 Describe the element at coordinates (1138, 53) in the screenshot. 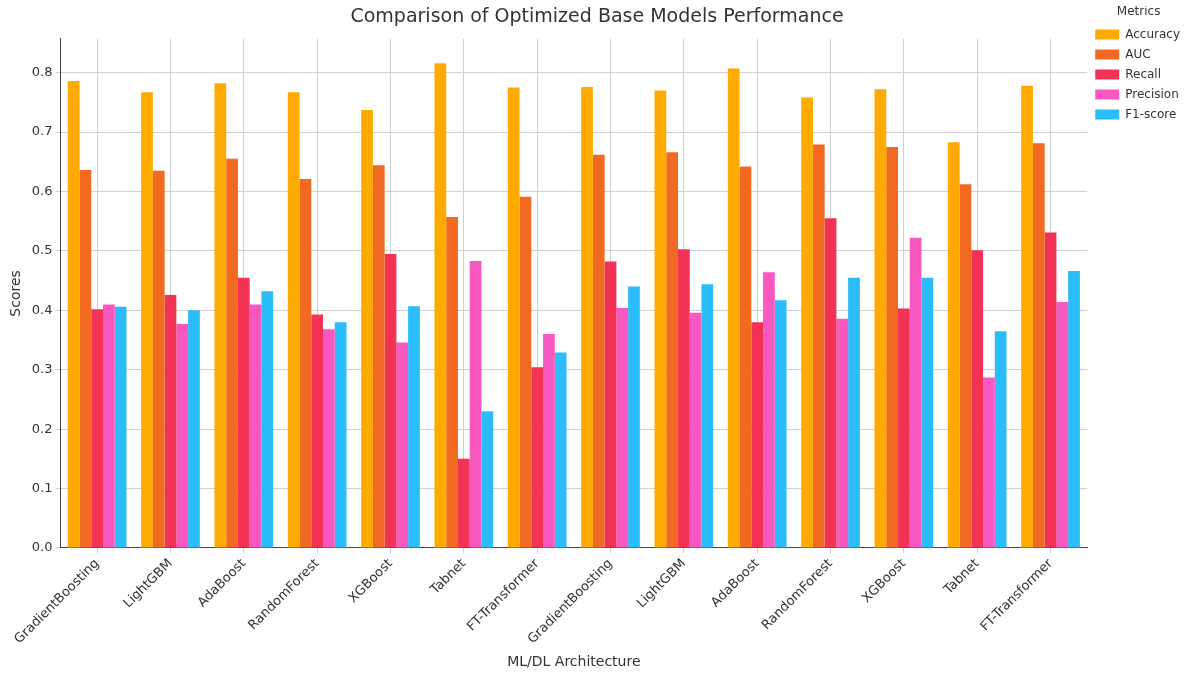

I see `legend-label: AUC` at that location.